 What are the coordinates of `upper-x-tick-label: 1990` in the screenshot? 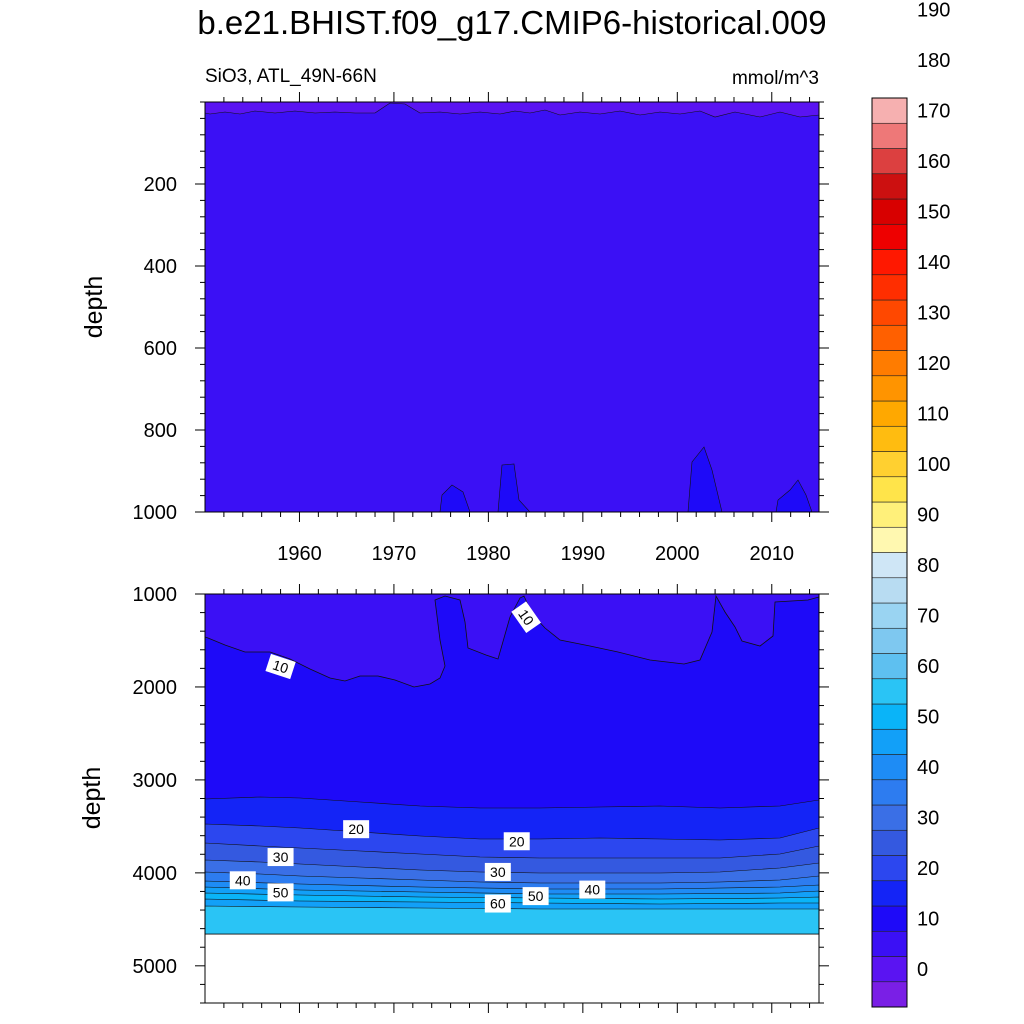 It's located at (583, 554).